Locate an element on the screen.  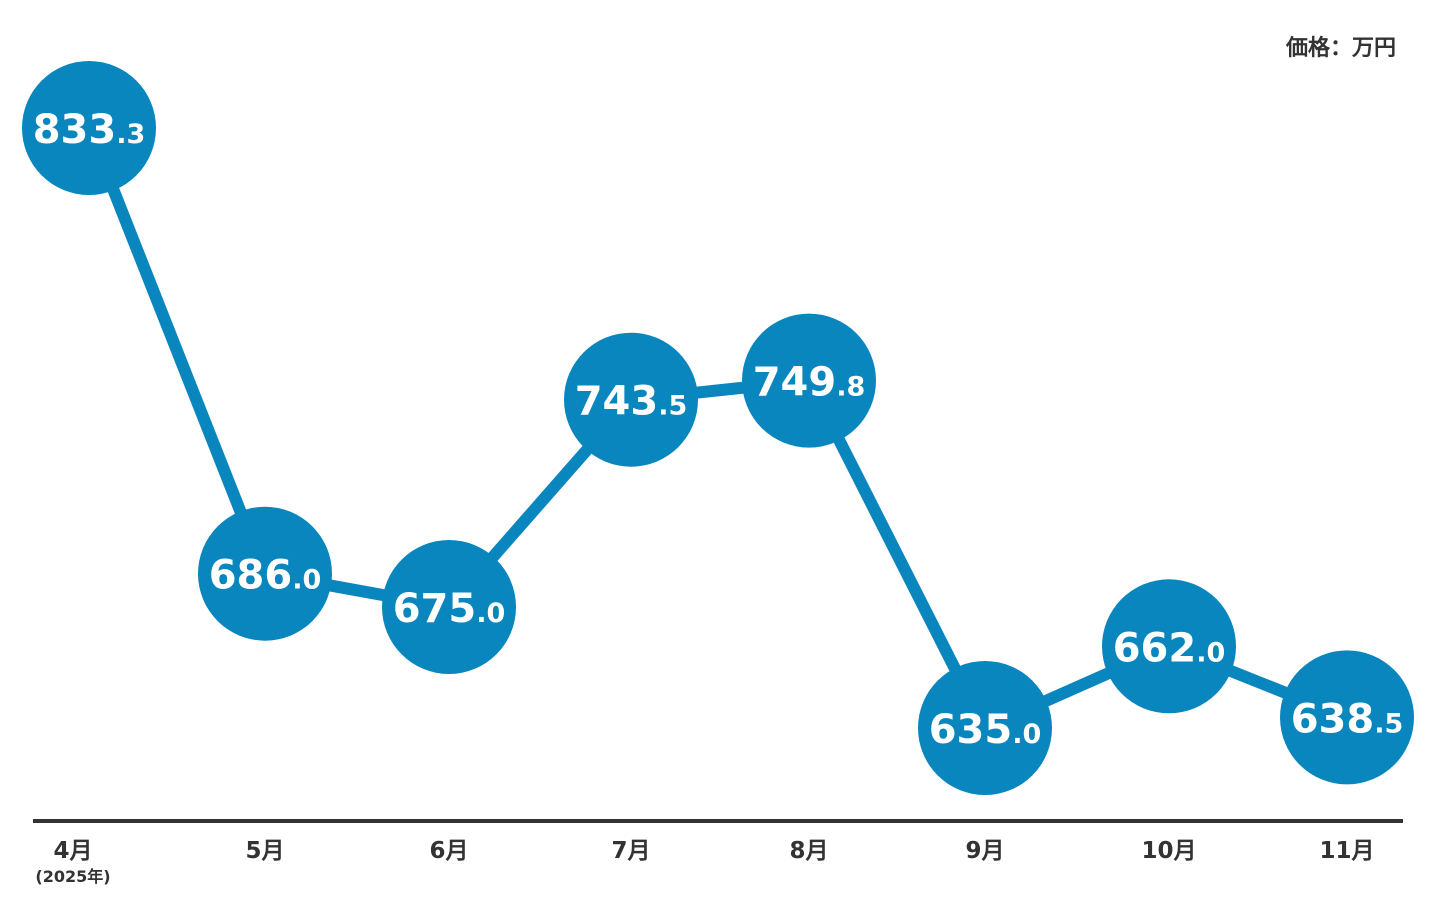
data-label-int: 833 is located at coordinates (75, 130).